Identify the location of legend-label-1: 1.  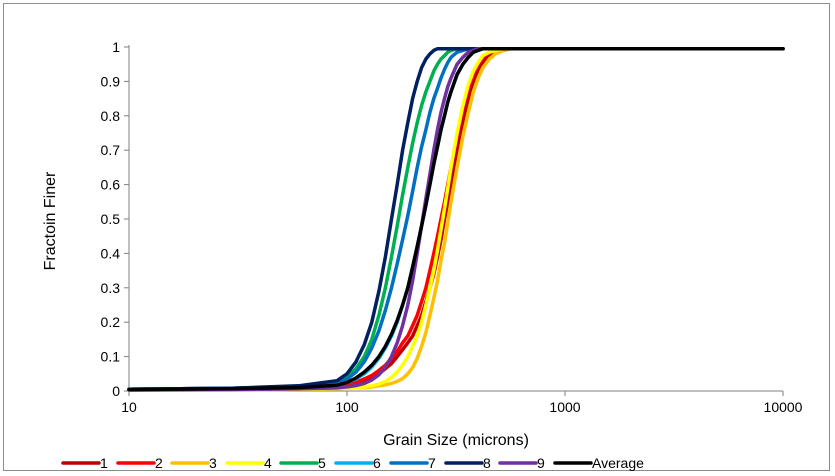
(104, 463).